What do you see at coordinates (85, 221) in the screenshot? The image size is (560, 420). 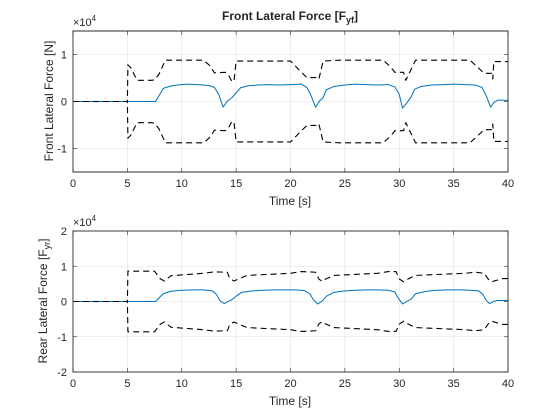 I see `y-multiplier-rear: ×10⁴` at bounding box center [85, 221].